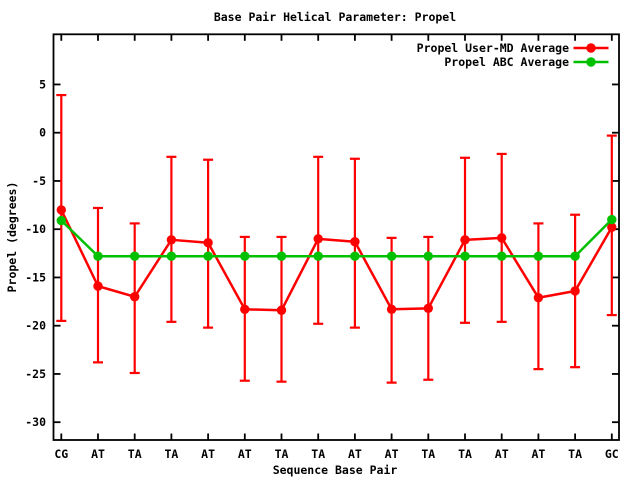 This screenshot has height=480, width=640. I want to click on legend-label: Propel User-MD Average, so click(493, 48).